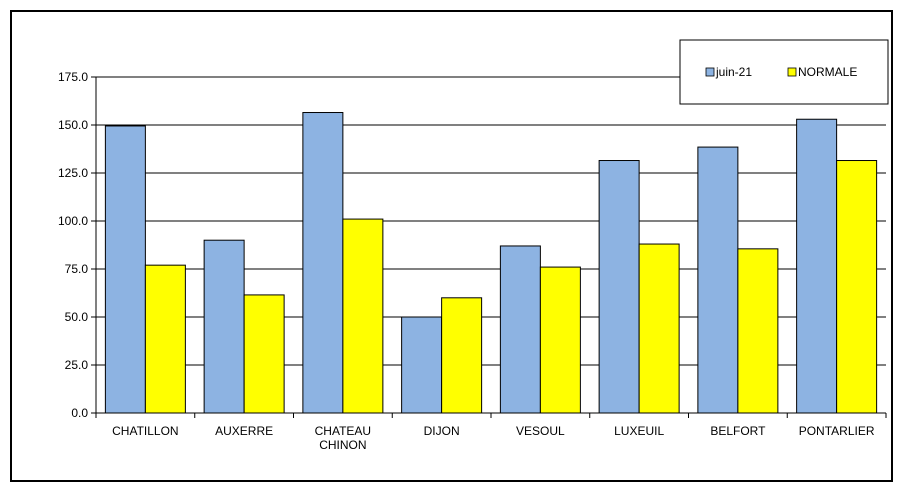  Describe the element at coordinates (79, 413) in the screenshot. I see `y-tick-label: 0.0` at that location.